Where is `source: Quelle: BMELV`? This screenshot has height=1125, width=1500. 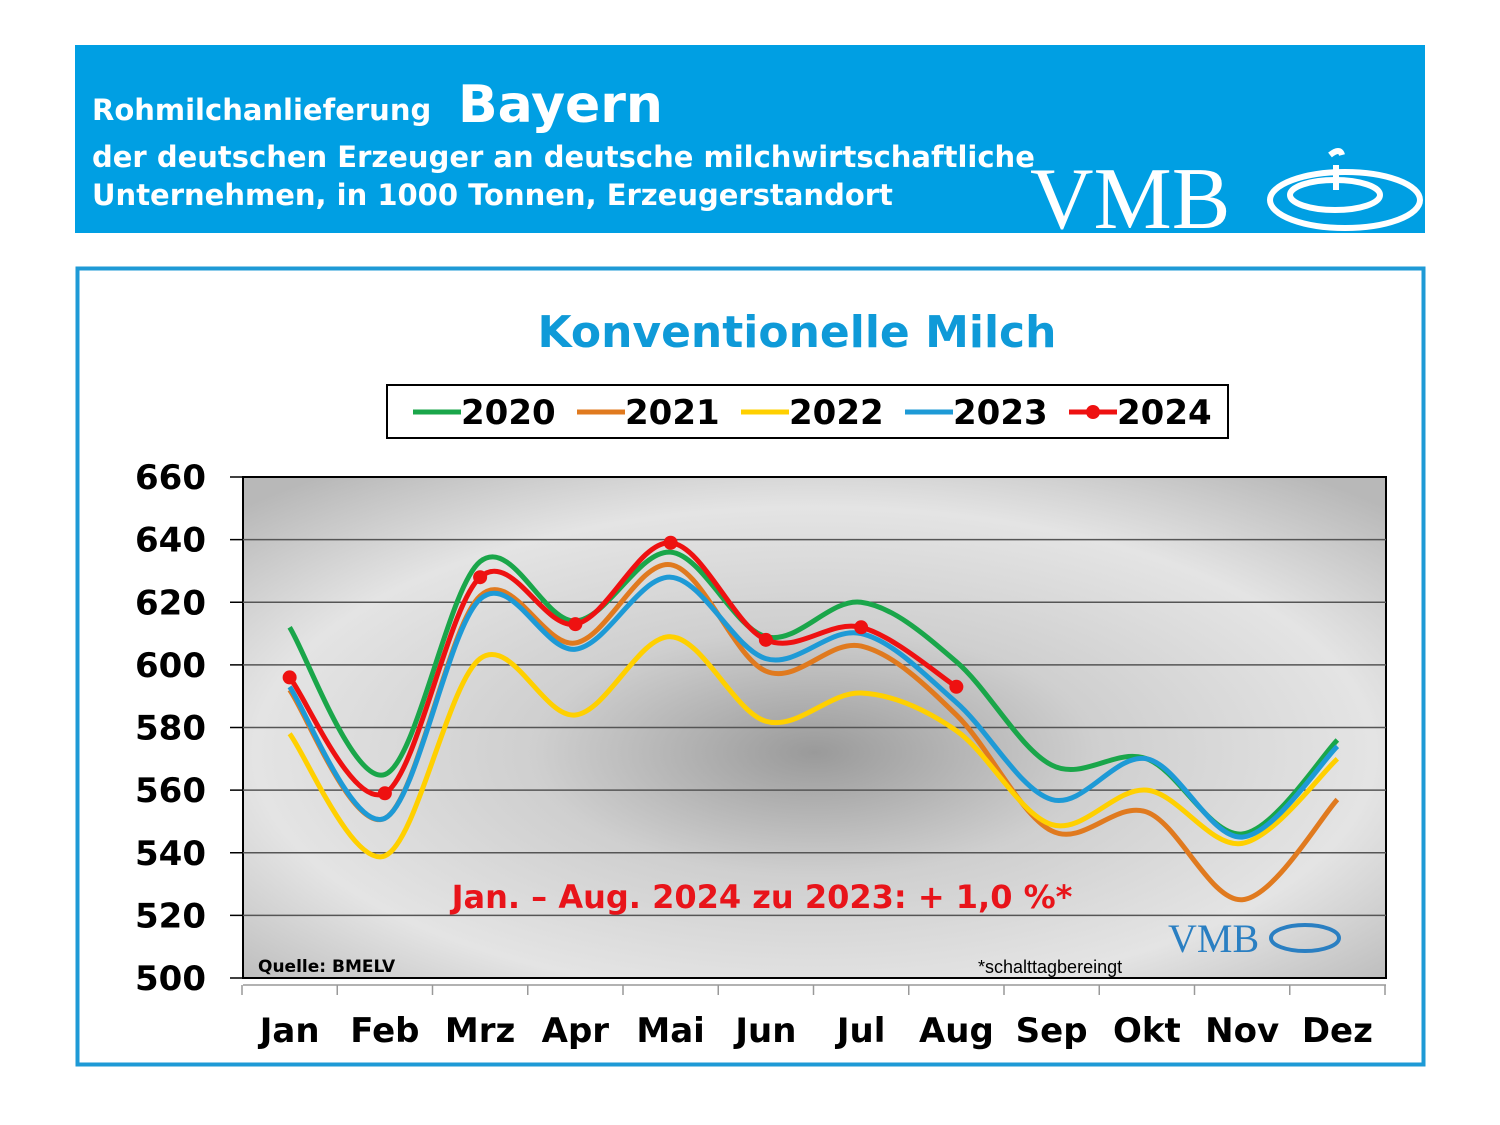 source: Quelle: BMELV is located at coordinates (327, 967).